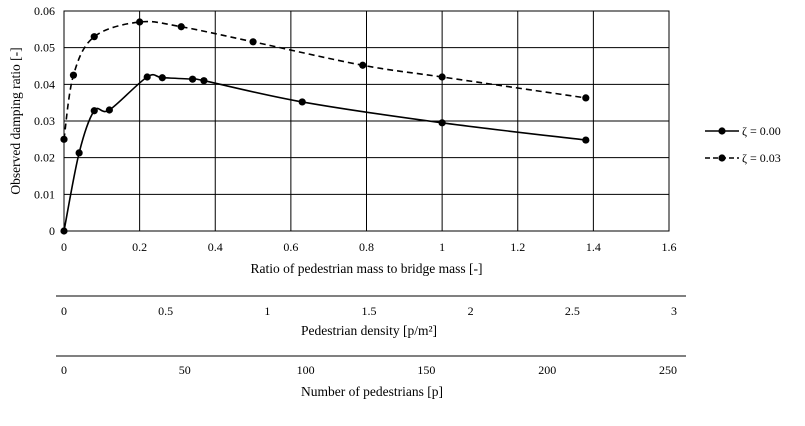  I want to click on y-tick-label: 0.05, so click(44, 48).